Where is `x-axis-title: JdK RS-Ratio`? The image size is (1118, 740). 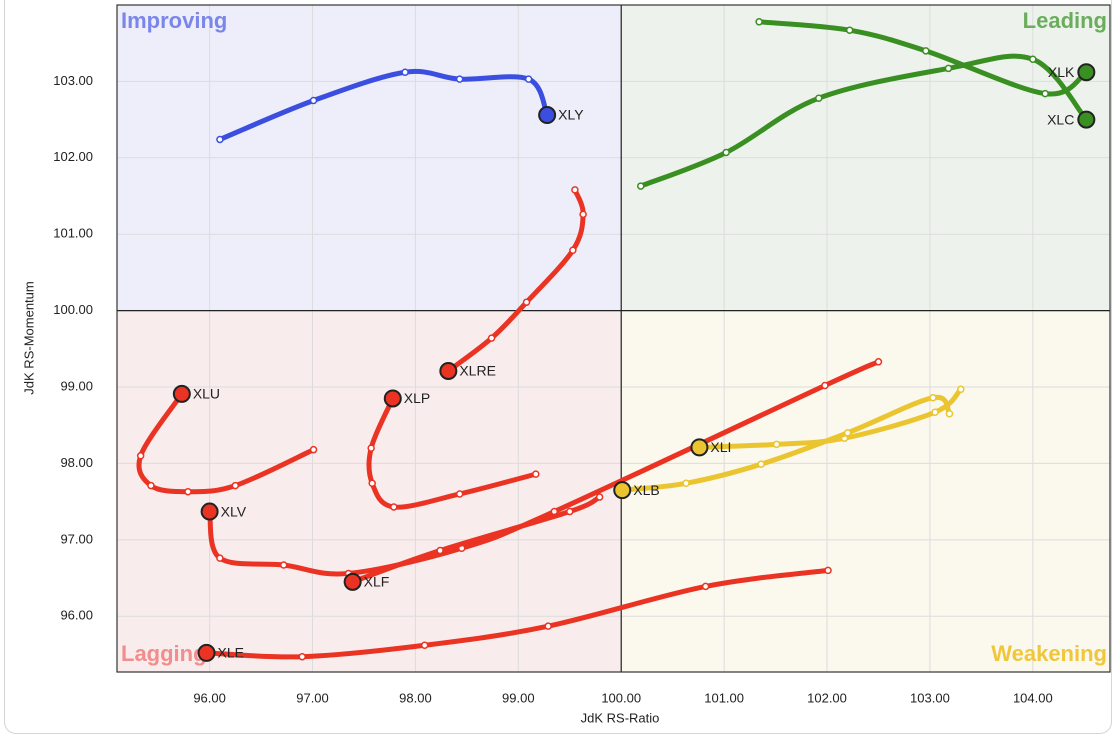 x-axis-title: JdK RS-Ratio is located at coordinates (620, 717).